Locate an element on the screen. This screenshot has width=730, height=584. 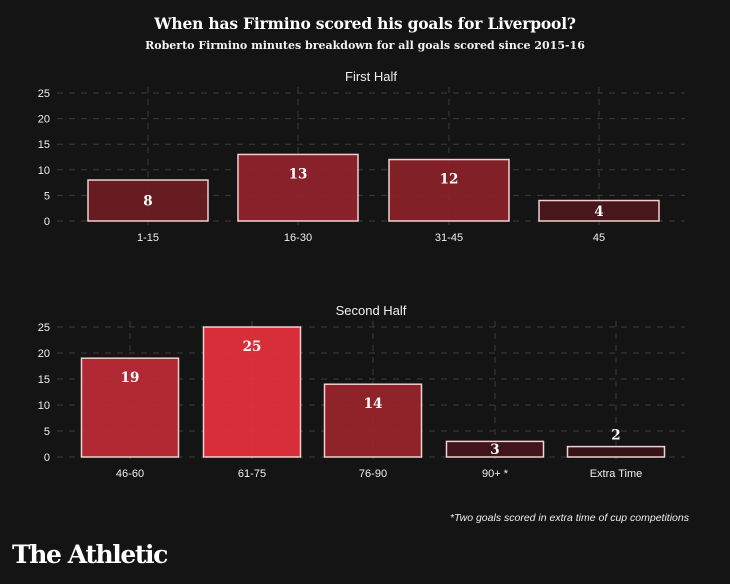
first-half-title: First Half is located at coordinates (371, 76).